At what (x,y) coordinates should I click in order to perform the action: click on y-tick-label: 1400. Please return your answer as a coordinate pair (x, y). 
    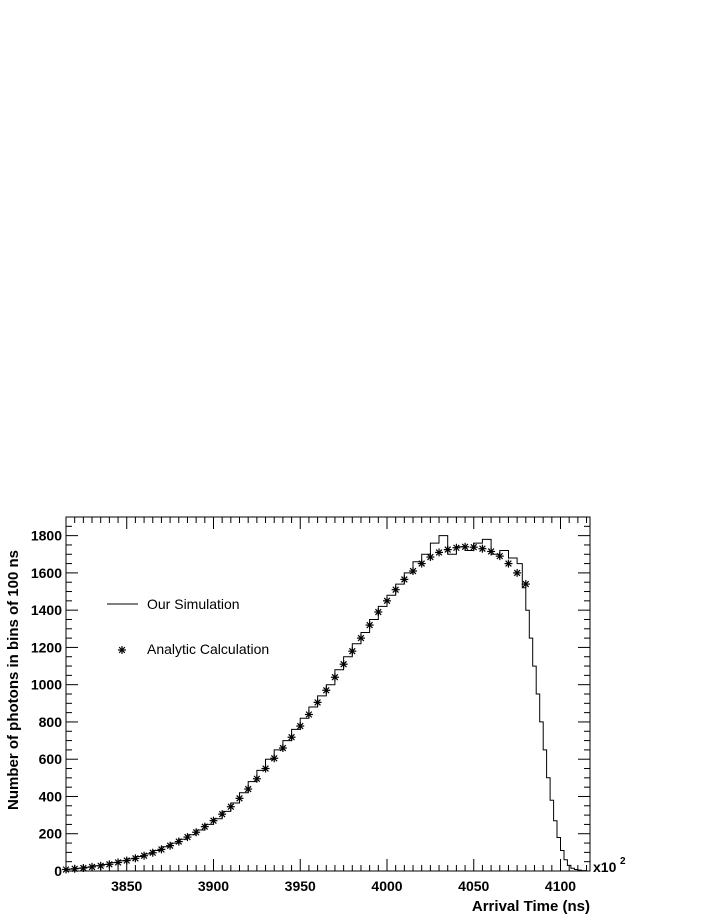
    Looking at the image, I should click on (46, 610).